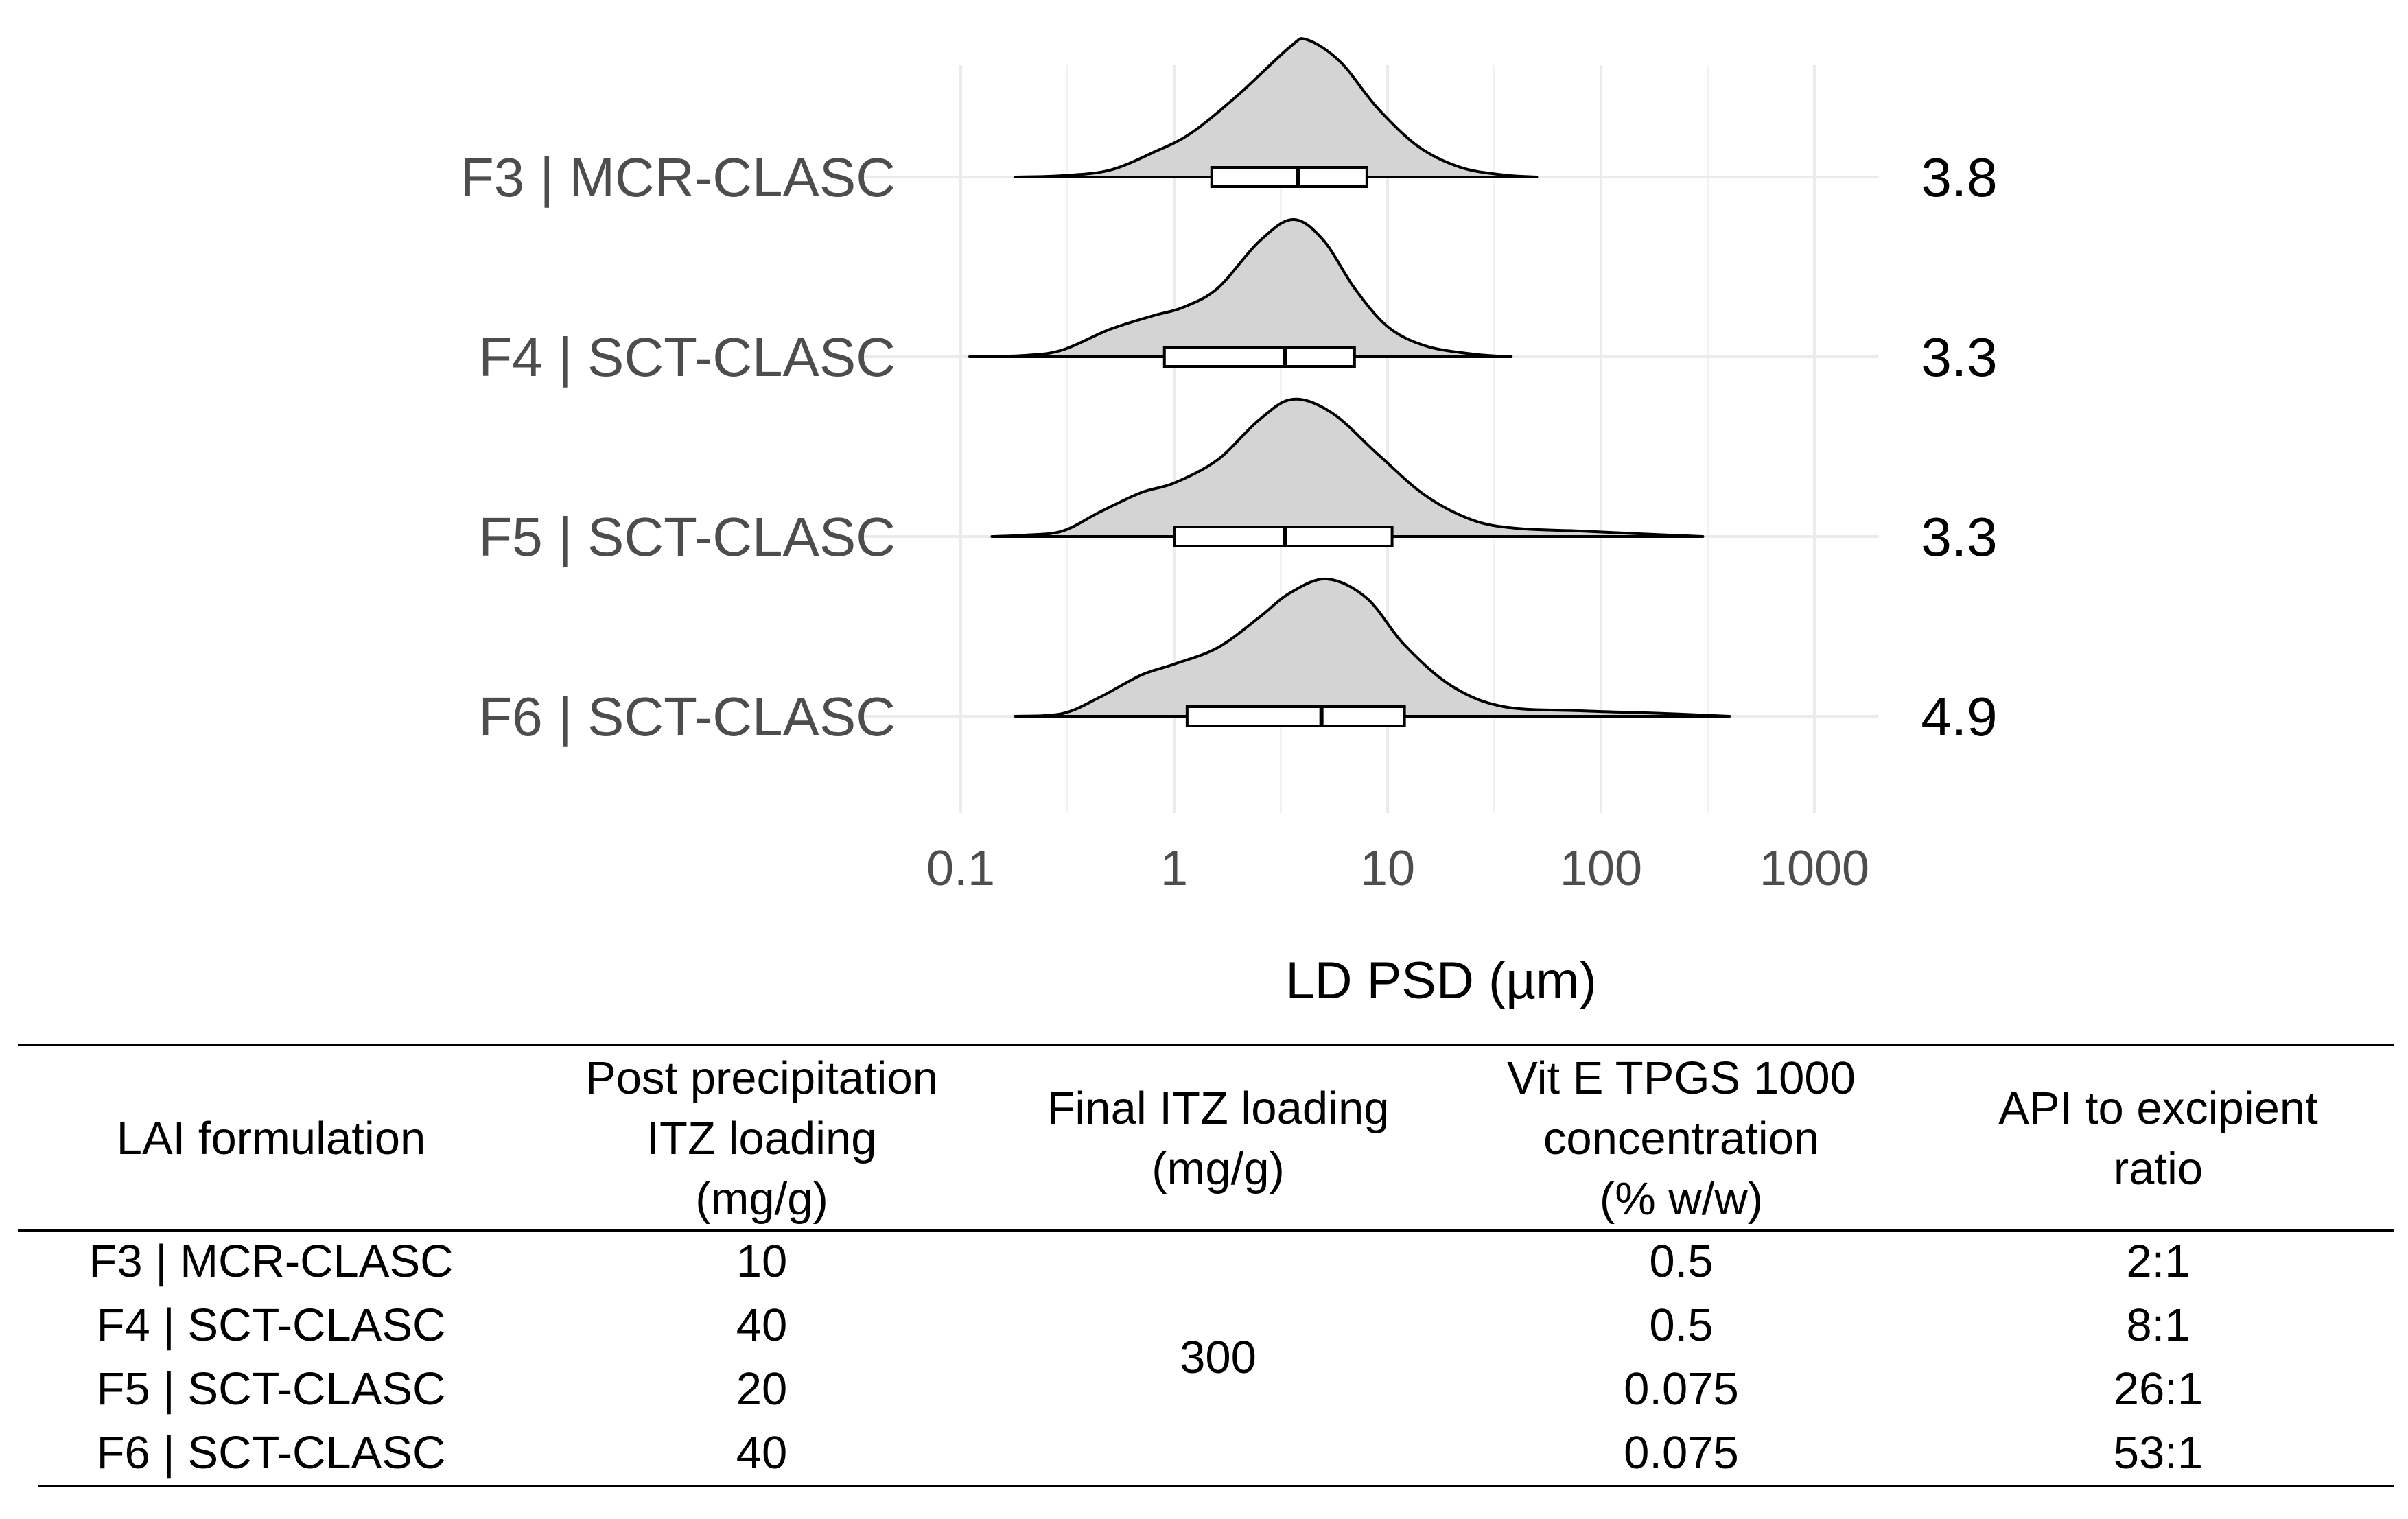 This screenshot has width=2408, height=1519. Describe the element at coordinates (1174, 868) in the screenshot. I see `x-tick-label: 1` at that location.